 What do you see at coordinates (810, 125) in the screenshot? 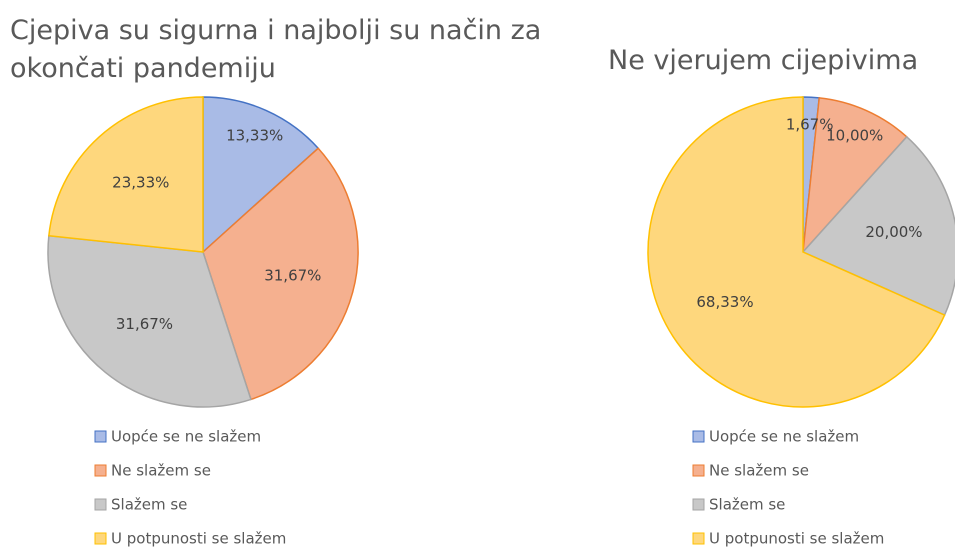
I see `data-label: 1,67%` at bounding box center [810, 125].